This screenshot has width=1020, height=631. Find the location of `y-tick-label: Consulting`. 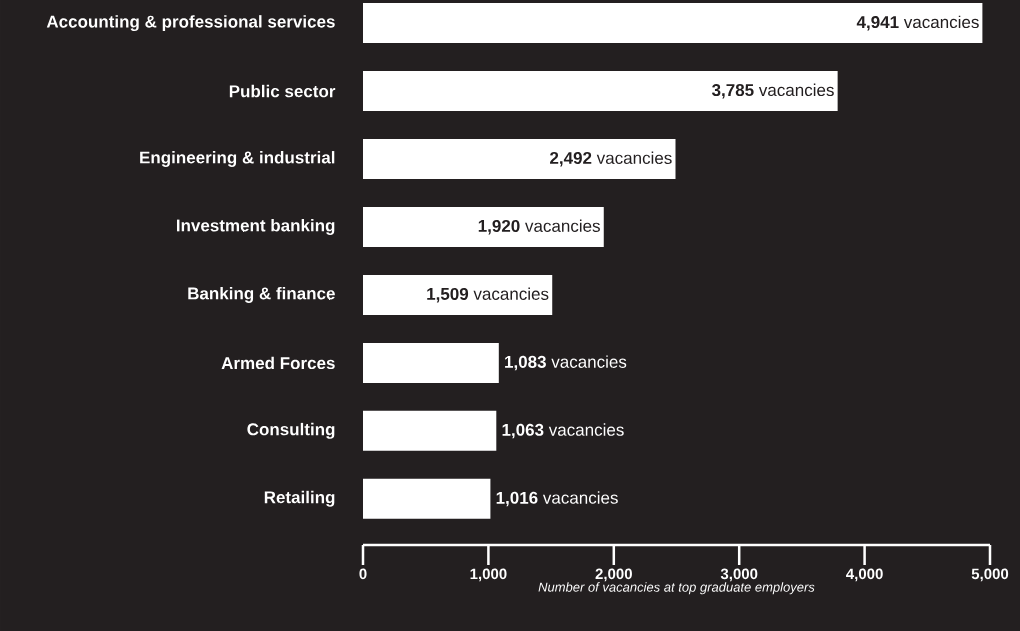

y-tick-label: Consulting is located at coordinates (291, 430).